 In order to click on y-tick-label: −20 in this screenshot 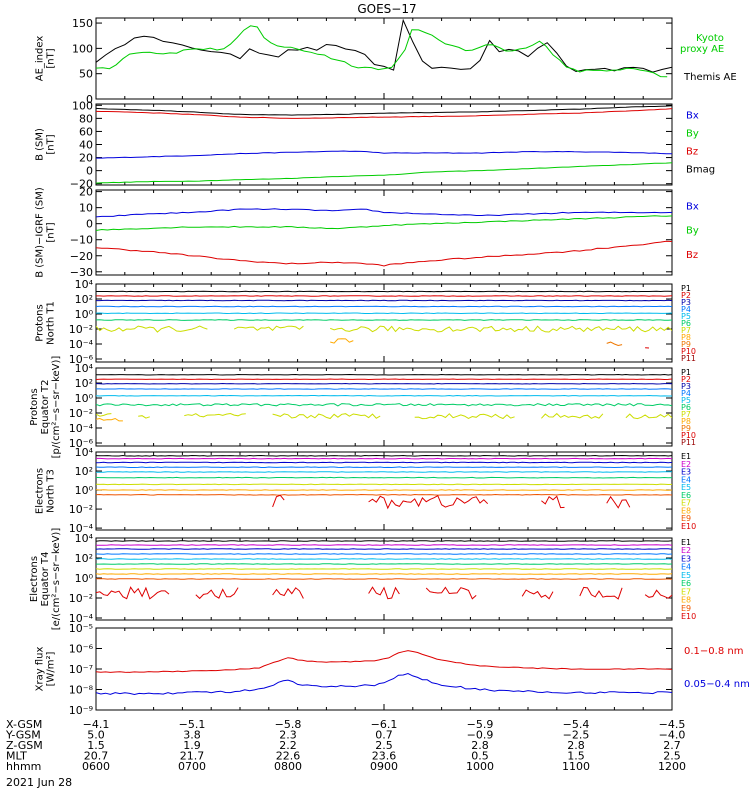, I will do `click(81, 256)`.